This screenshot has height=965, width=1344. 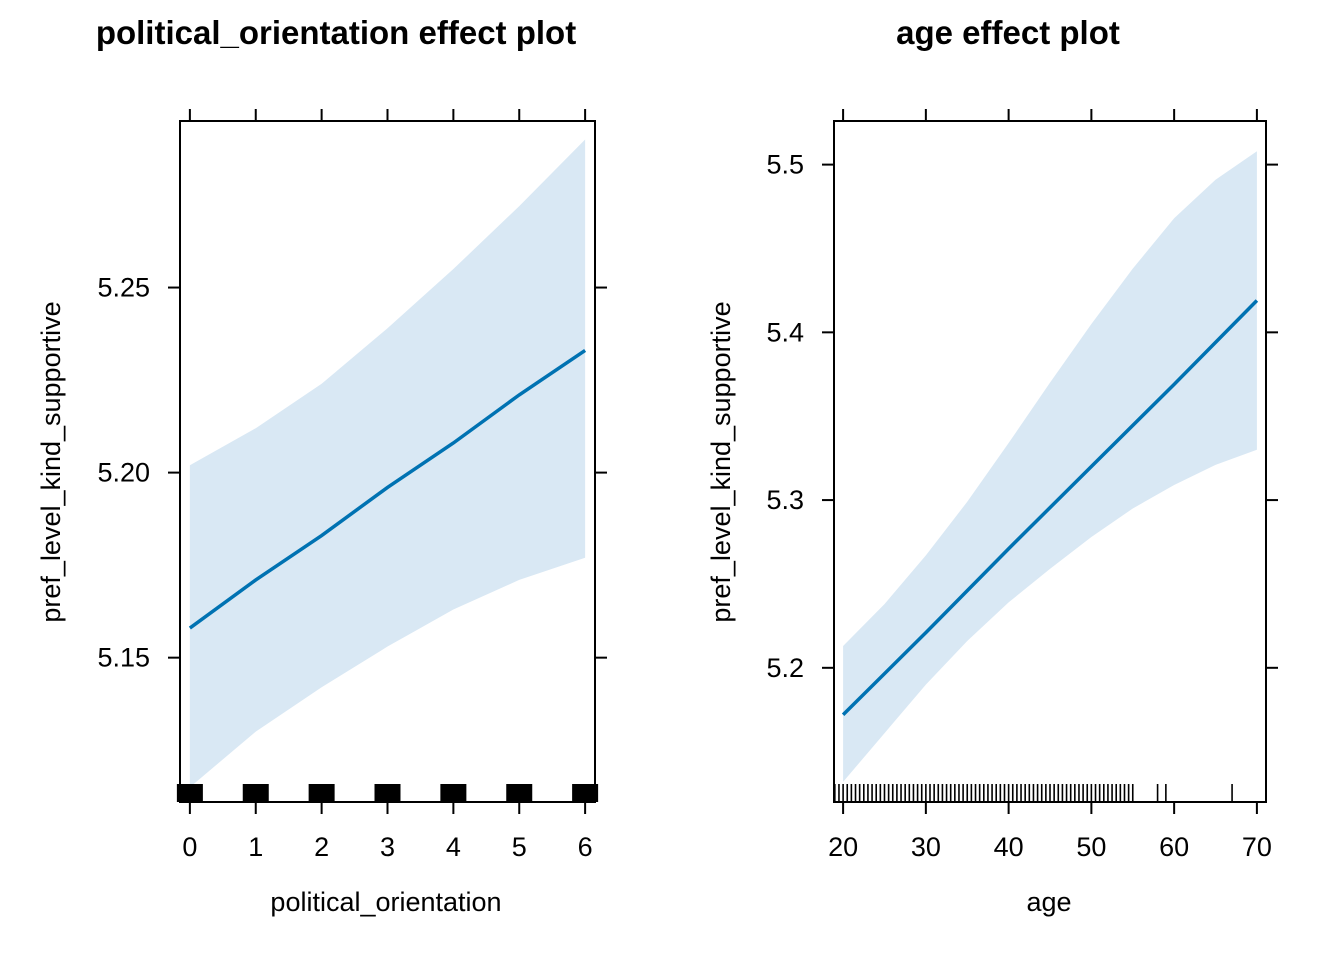 What do you see at coordinates (385, 902) in the screenshot?
I see `x-axis-label: political_orientation` at bounding box center [385, 902].